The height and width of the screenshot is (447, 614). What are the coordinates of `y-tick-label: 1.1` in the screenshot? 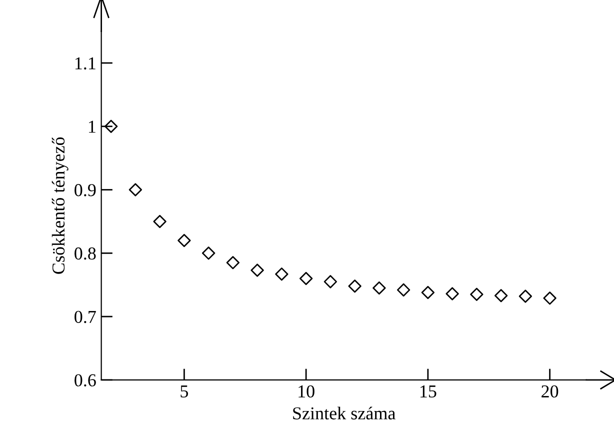 It's located at (85, 63).